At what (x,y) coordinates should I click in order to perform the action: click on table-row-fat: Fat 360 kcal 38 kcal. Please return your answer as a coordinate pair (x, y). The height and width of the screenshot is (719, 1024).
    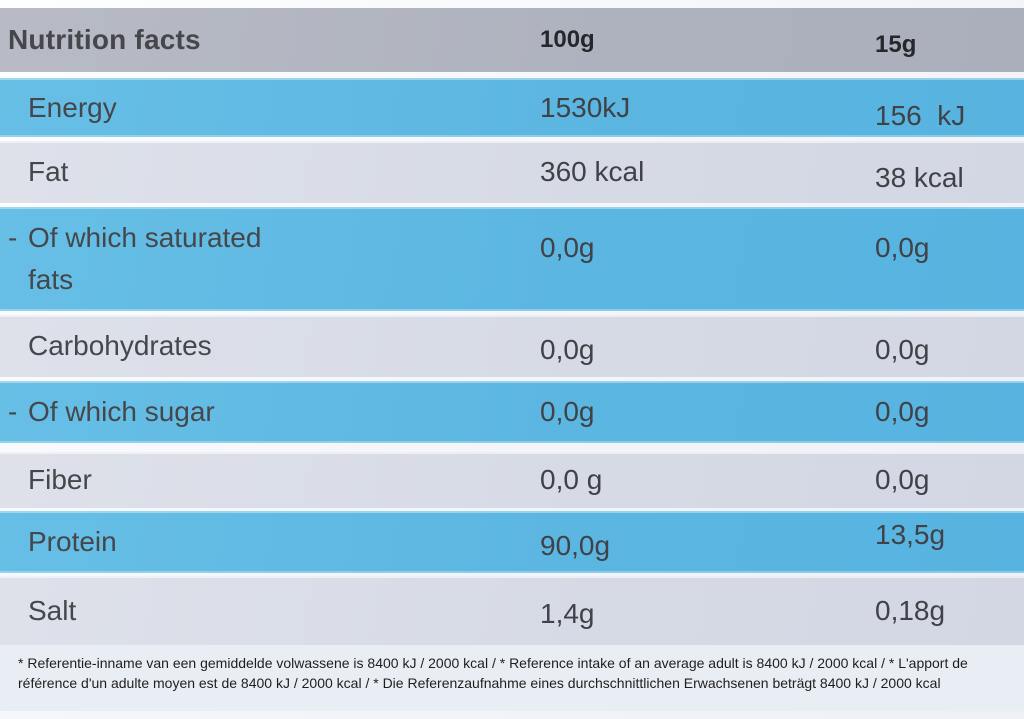
    Looking at the image, I should click on (512, 172).